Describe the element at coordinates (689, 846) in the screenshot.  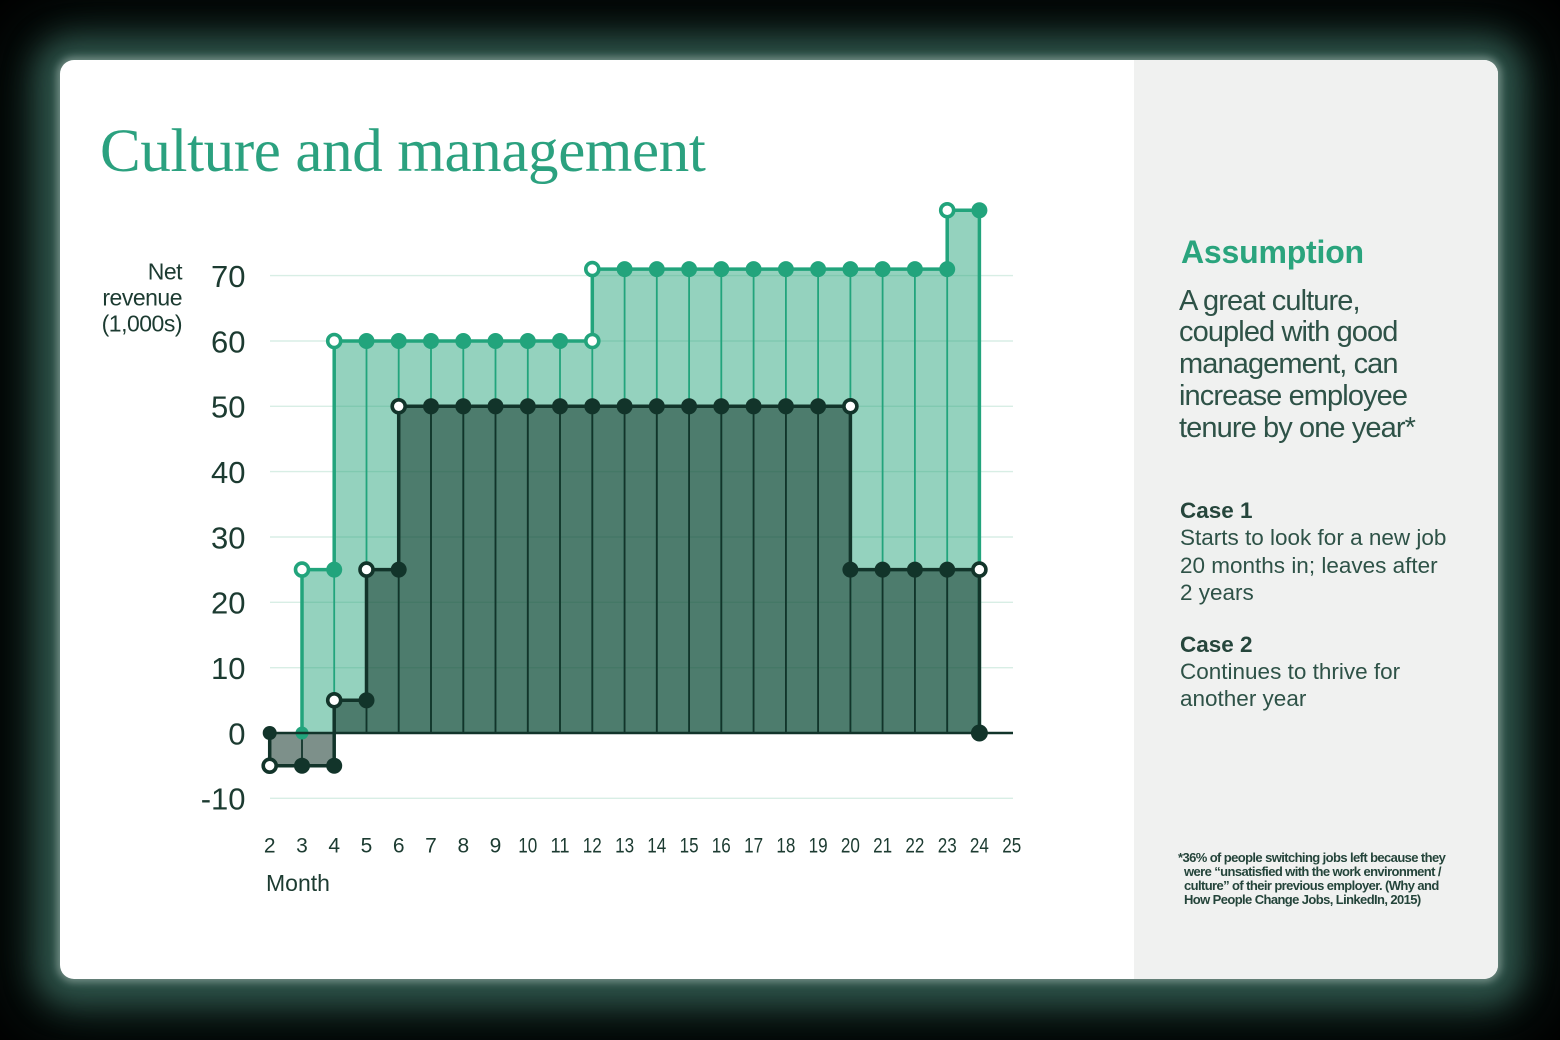
I see `svg-text: 15` at that location.